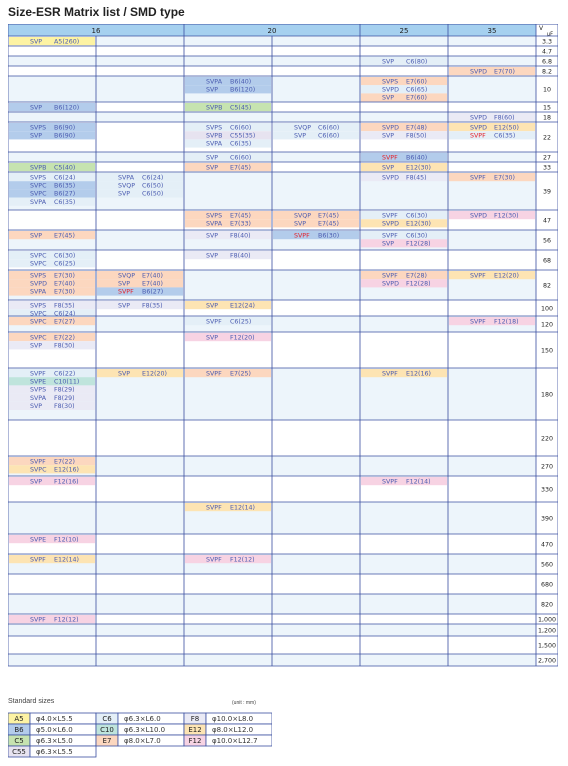 The image size is (568, 766). What do you see at coordinates (240, 373) in the screenshot?
I see `matrix-entry-code: E7(25)` at bounding box center [240, 373].